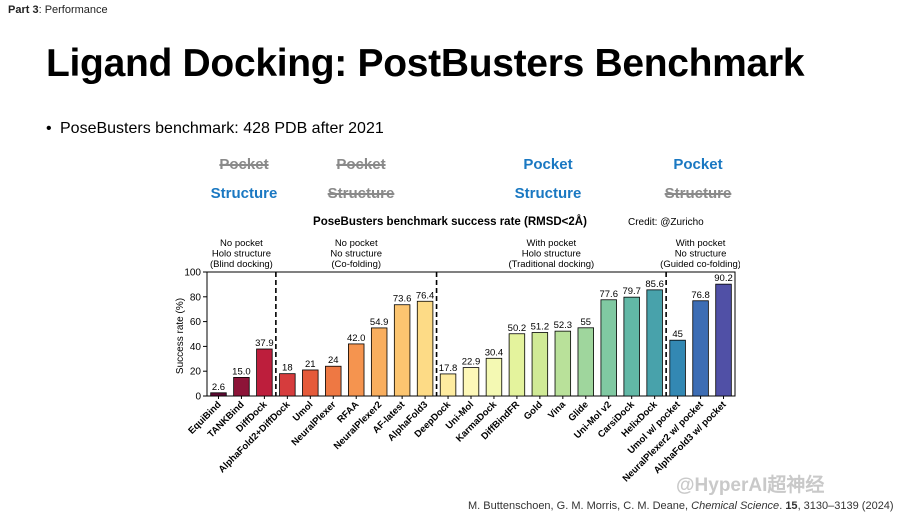 The height and width of the screenshot is (515, 917). Describe the element at coordinates (379, 322) in the screenshot. I see `bar-value-label: 54.9` at that location.